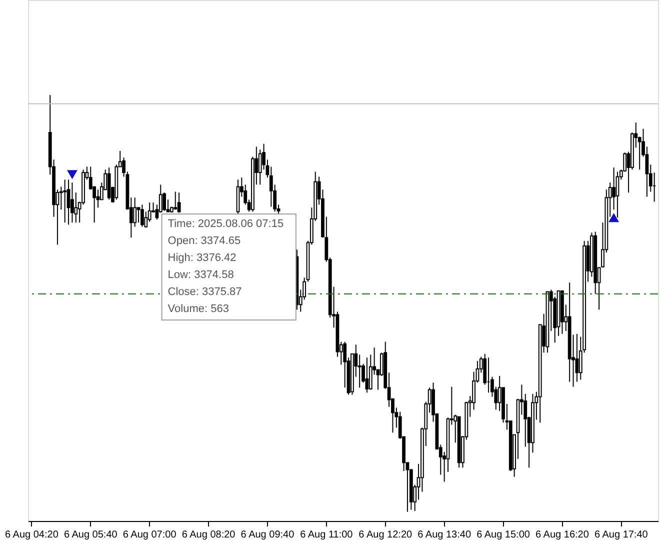 Image resolution: width=662 pixels, height=547 pixels. What do you see at coordinates (31, 535) in the screenshot?
I see `x-tick-label: 6 Aug 04:20` at bounding box center [31, 535].